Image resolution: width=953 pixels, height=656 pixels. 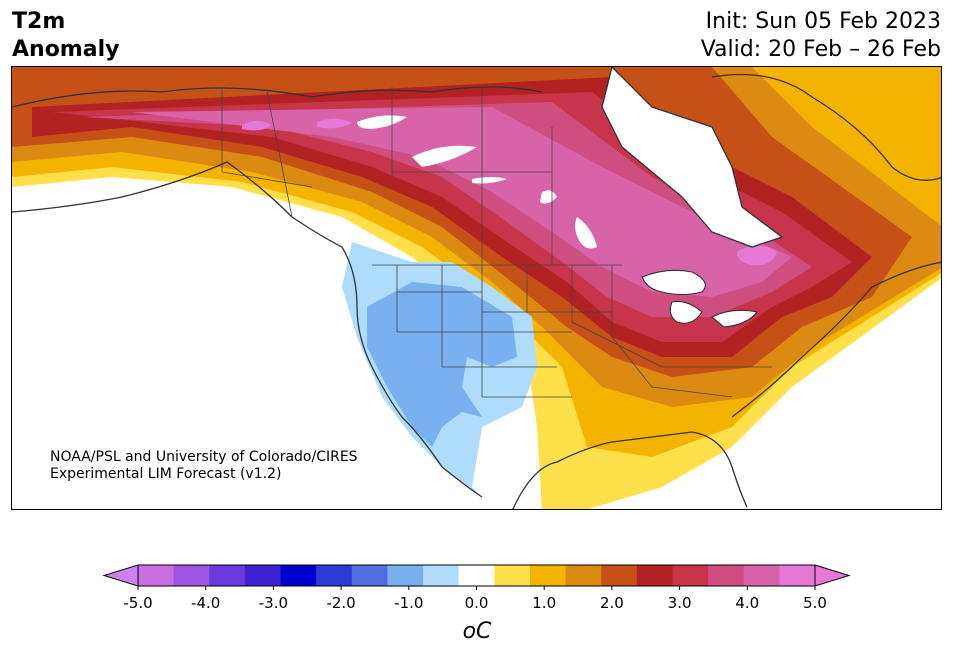 What do you see at coordinates (297, 124) in the screenshot?
I see `anomaly-band-5c-north` at bounding box center [297, 124].